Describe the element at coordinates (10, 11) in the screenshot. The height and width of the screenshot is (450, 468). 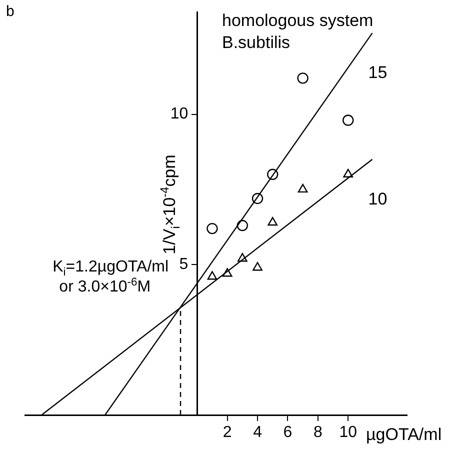
I see `text: b` at that location.